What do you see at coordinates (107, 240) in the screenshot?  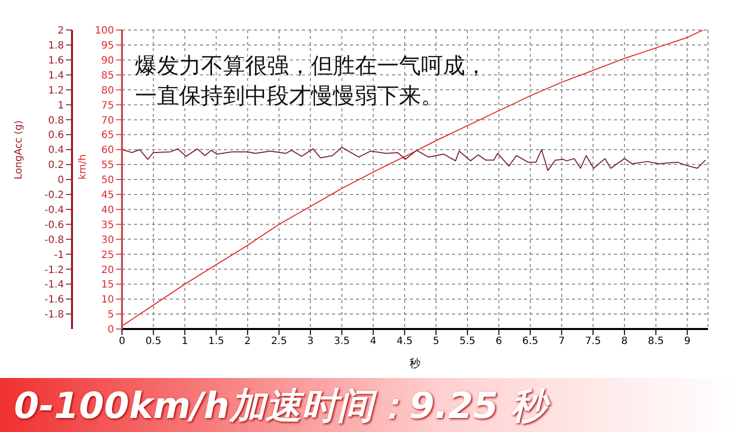 I see `y-tick-label: 30` at bounding box center [107, 240].